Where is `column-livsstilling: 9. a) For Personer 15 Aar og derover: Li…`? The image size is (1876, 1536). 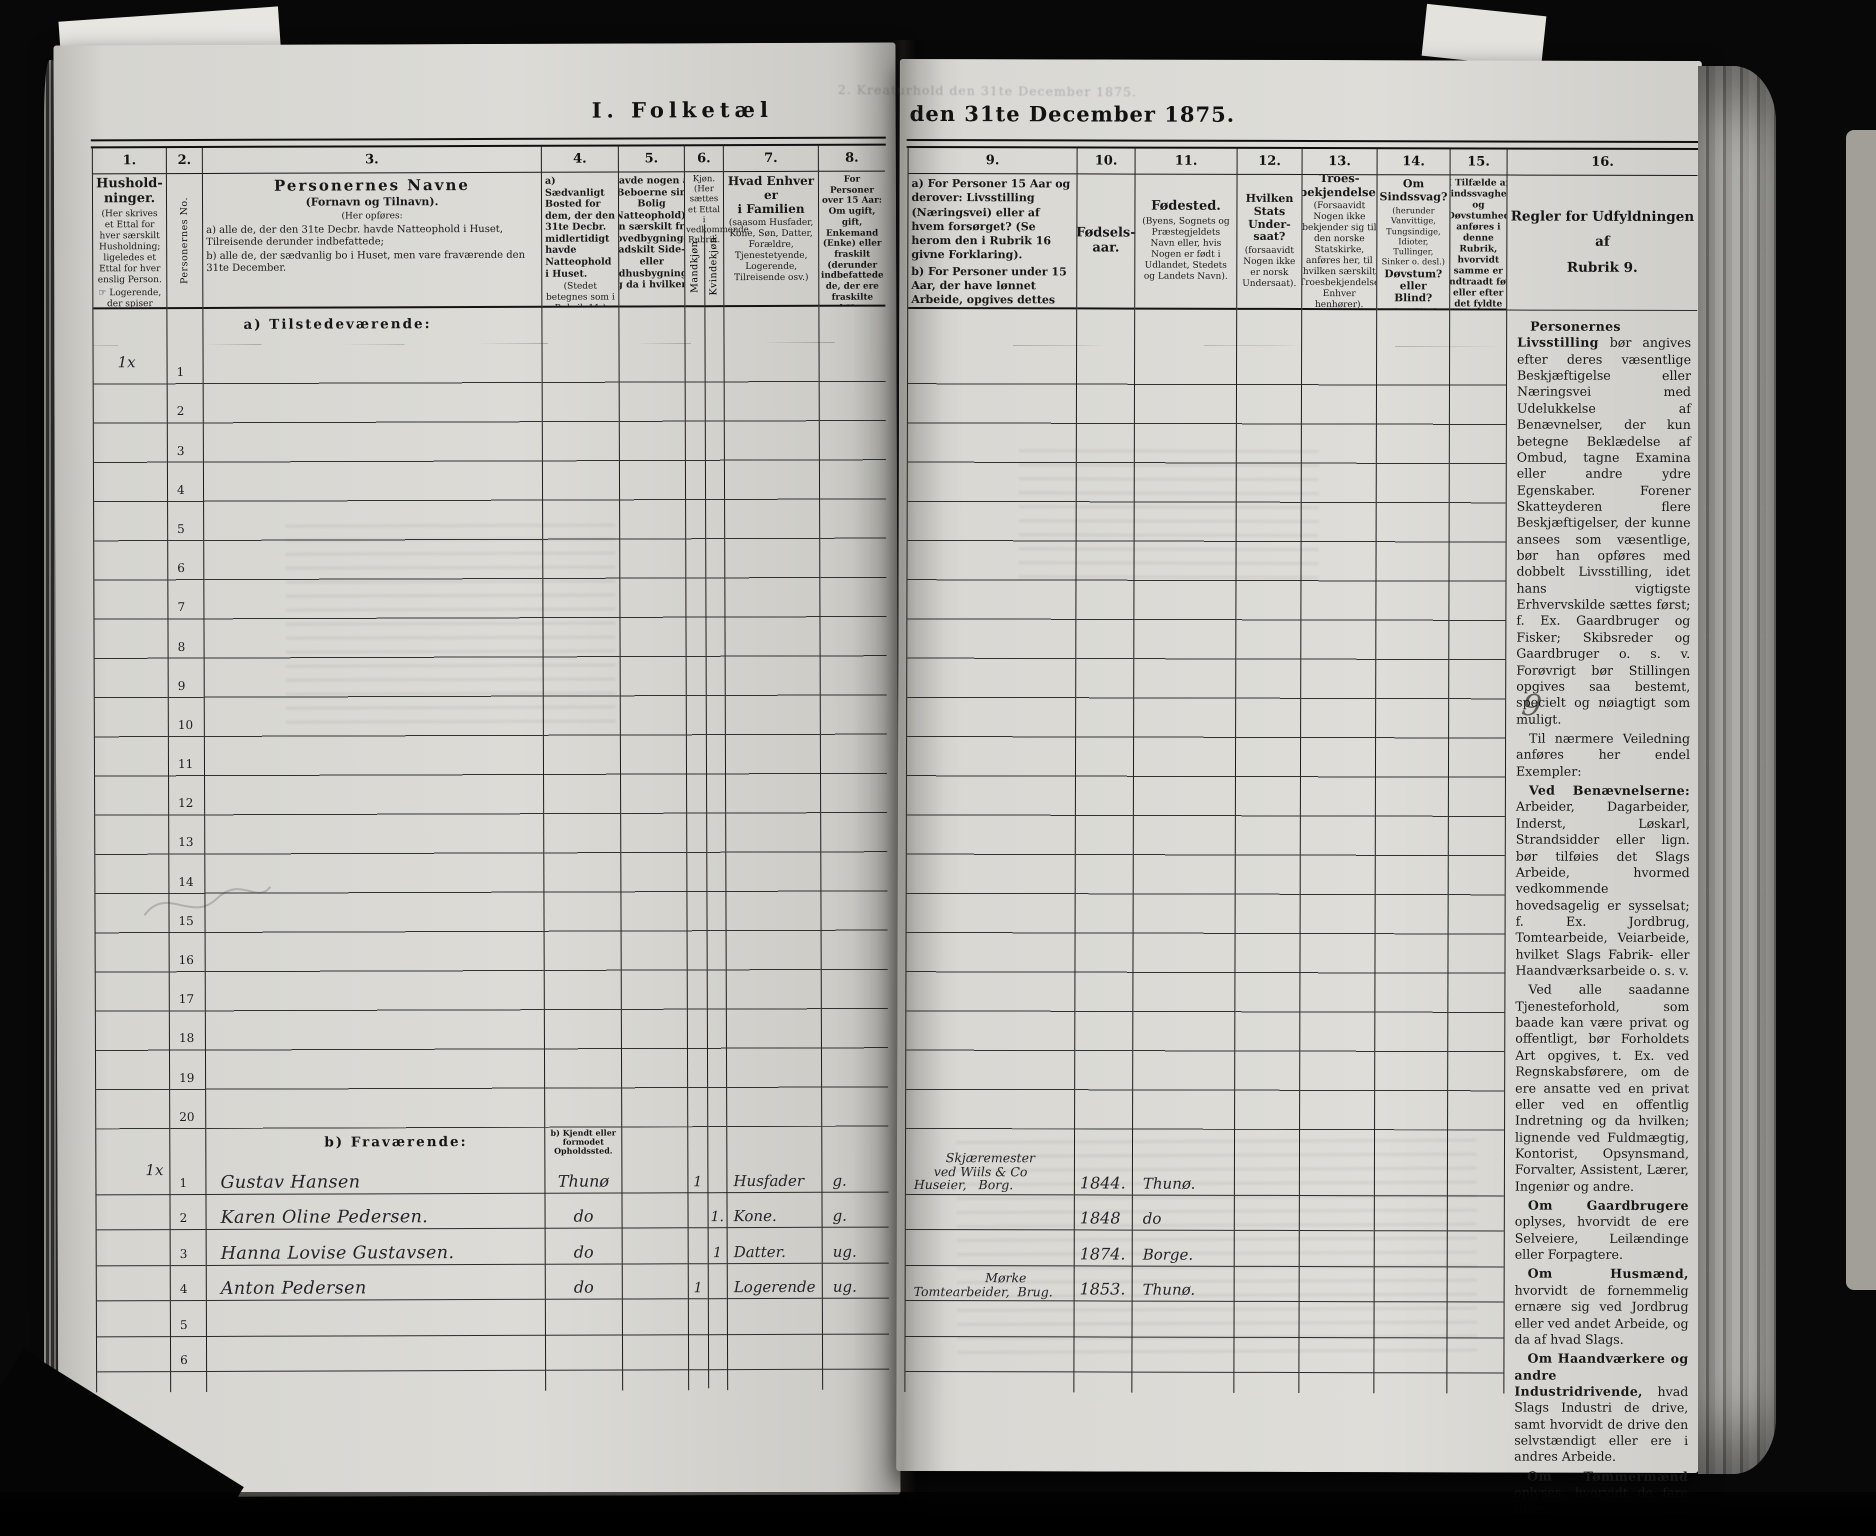
column-livsstilling: 9. a) For Personer 15 Aar og derover: Li… is located at coordinates (991, 769).